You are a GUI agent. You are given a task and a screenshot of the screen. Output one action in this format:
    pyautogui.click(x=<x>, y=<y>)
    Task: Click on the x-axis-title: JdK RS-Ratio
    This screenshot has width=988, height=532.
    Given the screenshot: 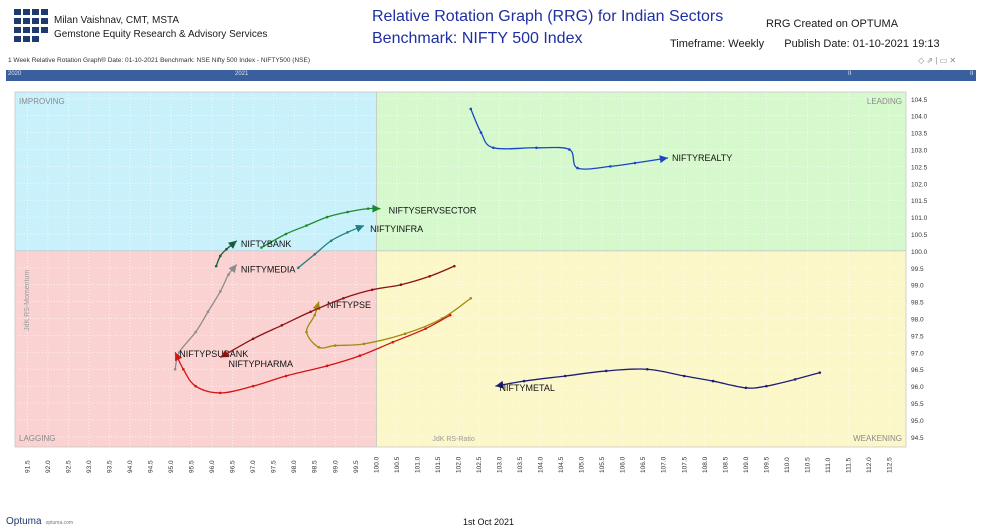 What is the action you would take?
    pyautogui.click(x=453, y=439)
    